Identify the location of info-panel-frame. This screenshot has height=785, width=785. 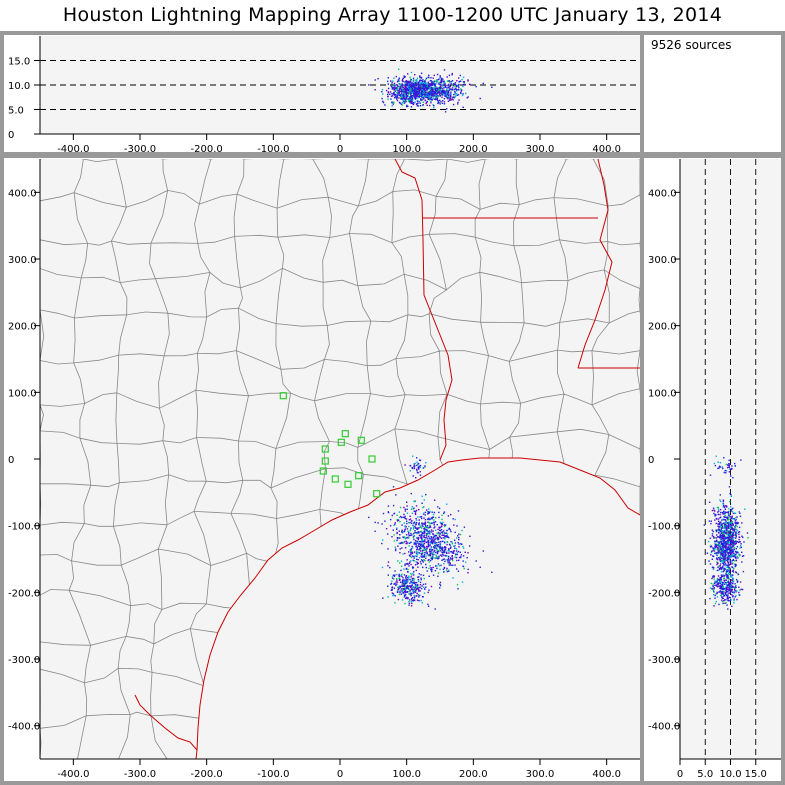
(712, 93).